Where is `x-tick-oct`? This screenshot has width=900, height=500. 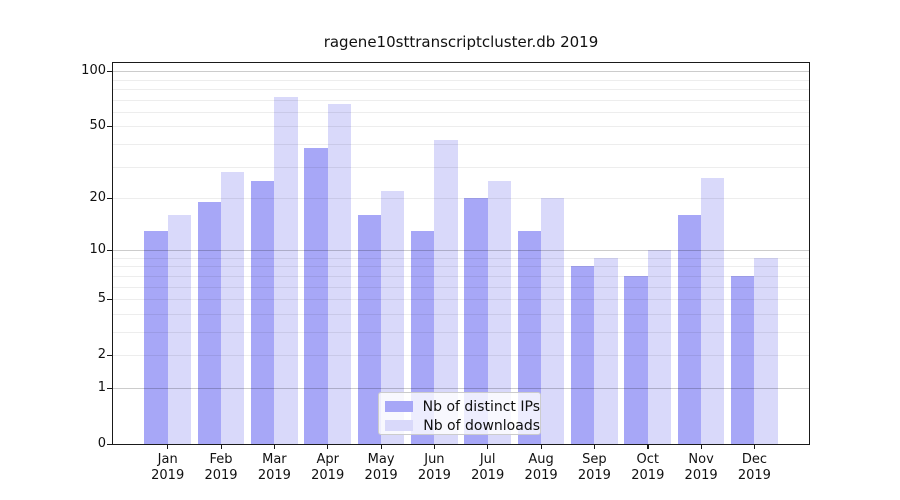
x-tick-oct is located at coordinates (648, 446).